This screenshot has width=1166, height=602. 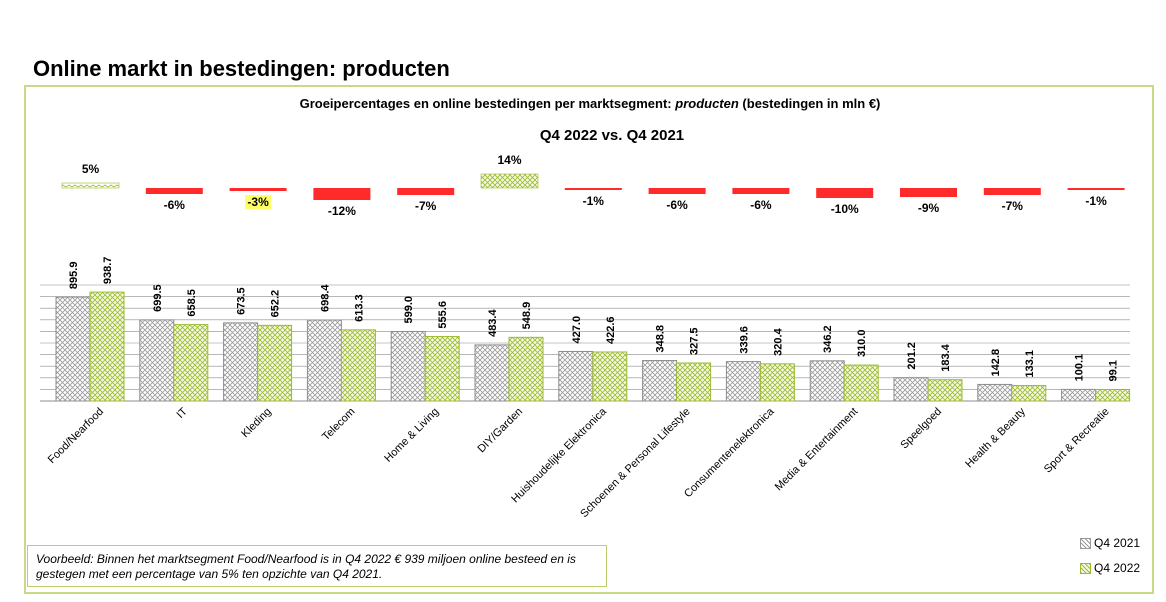 What do you see at coordinates (995, 437) in the screenshot?
I see `category-label: Health & Beauty` at bounding box center [995, 437].